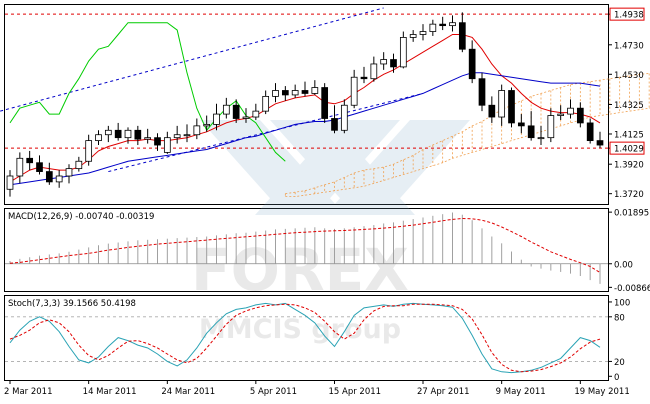 The height and width of the screenshot is (404, 650). I want to click on stoch-tick-label: 100, so click(622, 303).